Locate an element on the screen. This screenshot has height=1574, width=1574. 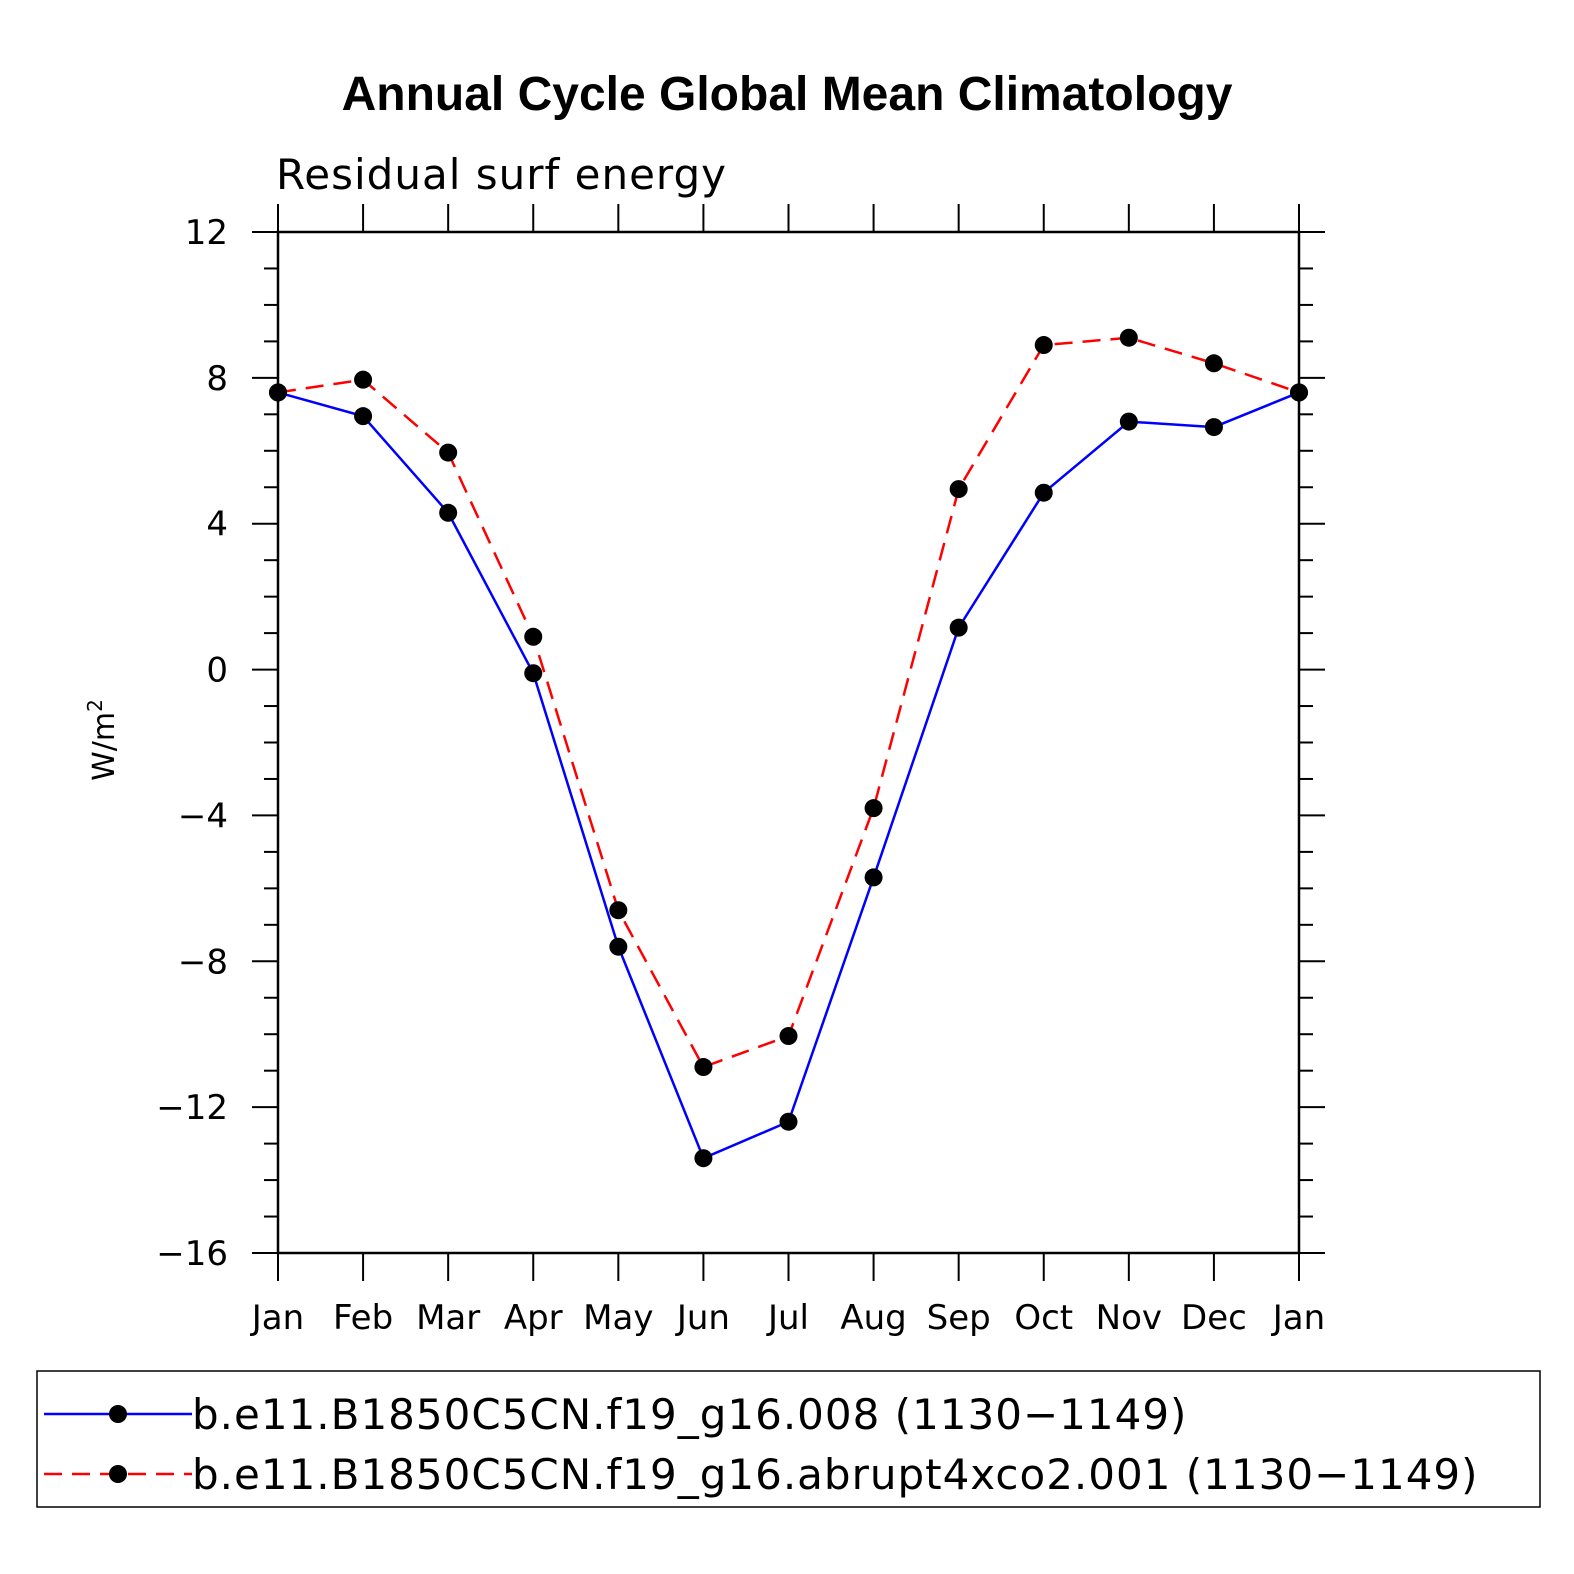
y-axis-label-unit: W/m is located at coordinates (104, 746).